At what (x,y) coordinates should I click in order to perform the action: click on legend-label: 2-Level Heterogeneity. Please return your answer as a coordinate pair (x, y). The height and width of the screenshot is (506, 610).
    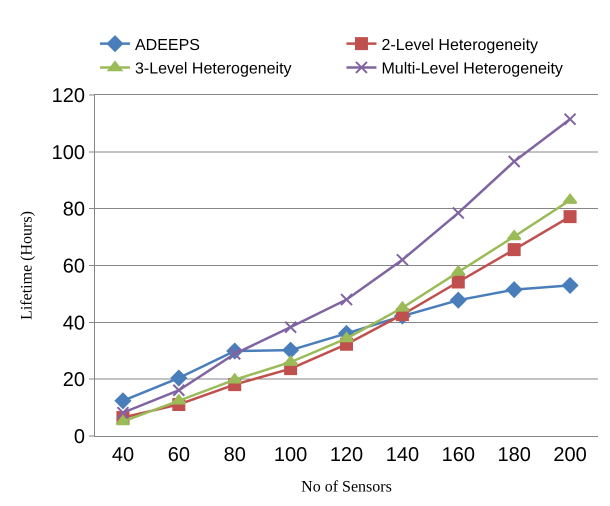
    Looking at the image, I should click on (459, 45).